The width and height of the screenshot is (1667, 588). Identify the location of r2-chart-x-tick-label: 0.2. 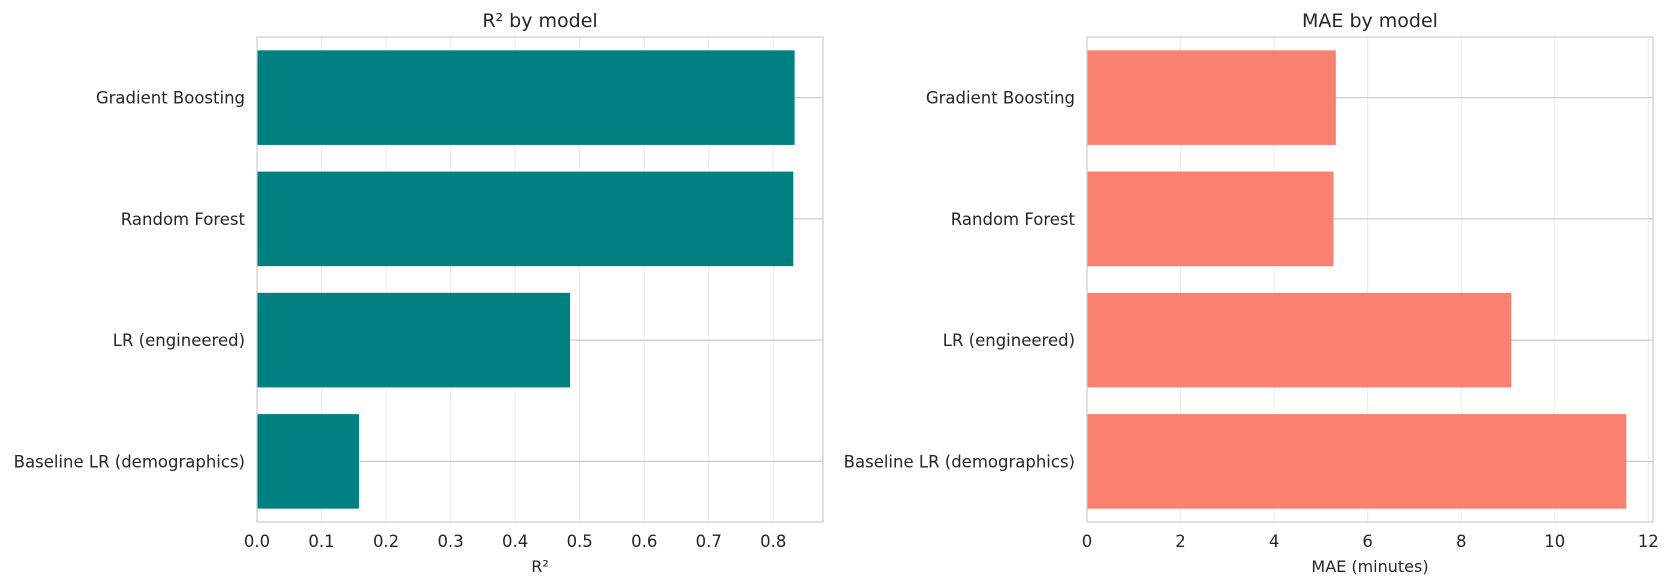
(386, 541).